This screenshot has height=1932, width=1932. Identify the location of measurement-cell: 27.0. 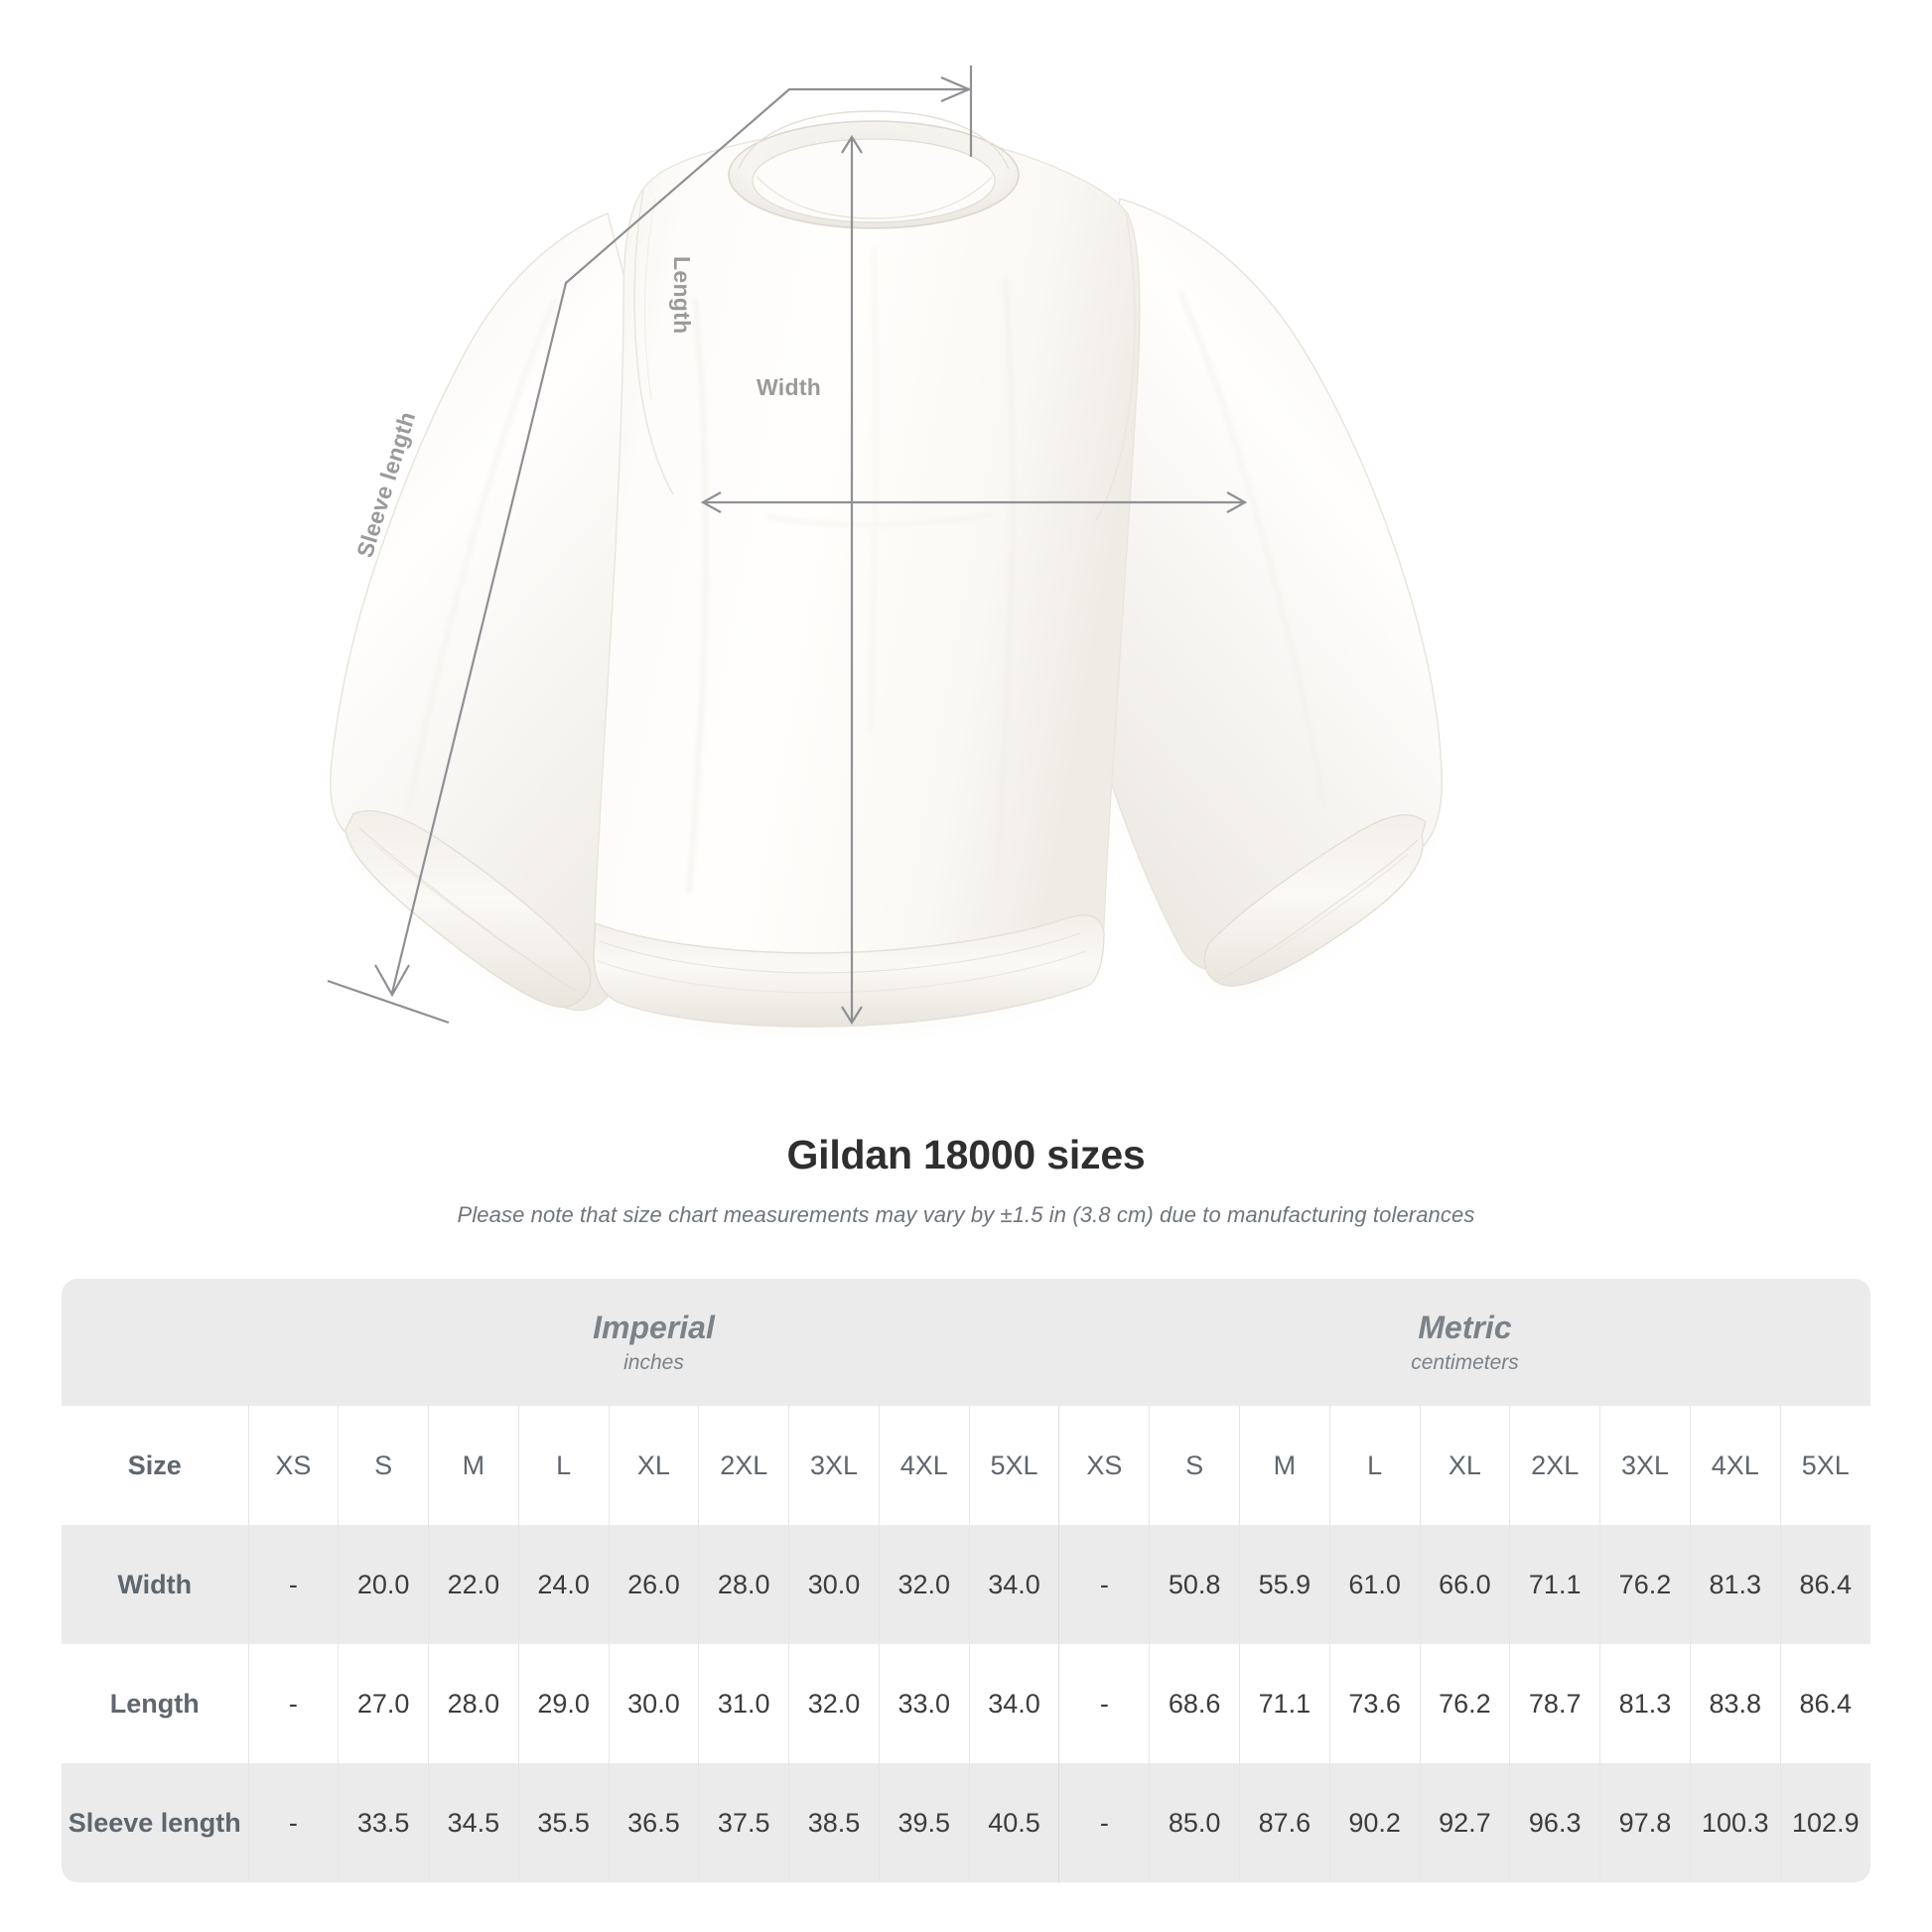
(383, 1703).